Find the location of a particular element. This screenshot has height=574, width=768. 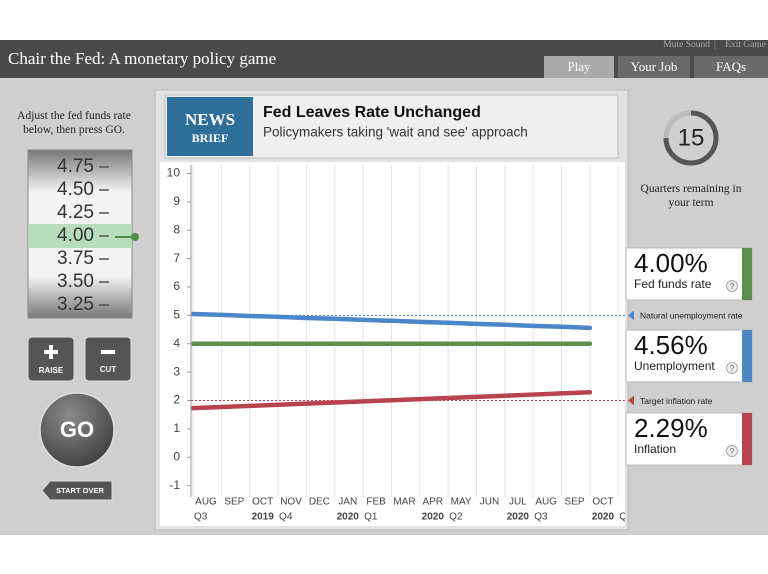

stat-value: 4.56% is located at coordinates (671, 345).